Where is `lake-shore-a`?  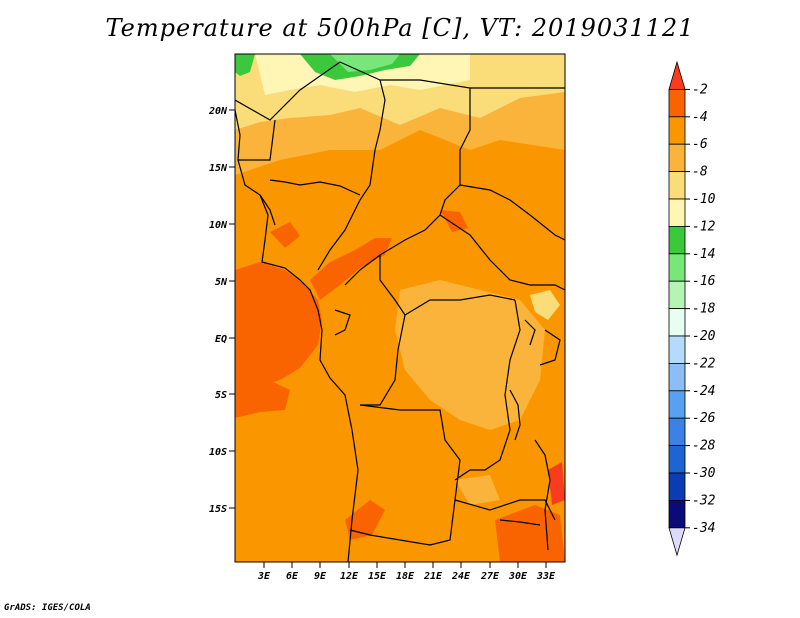
lake-shore-a is located at coordinates (515, 415).